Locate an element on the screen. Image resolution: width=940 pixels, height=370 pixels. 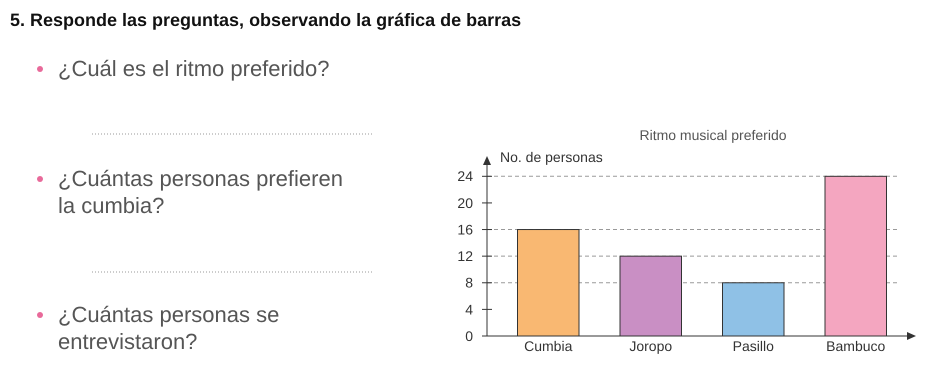
y-tick-label: 0 is located at coordinates (469, 336).